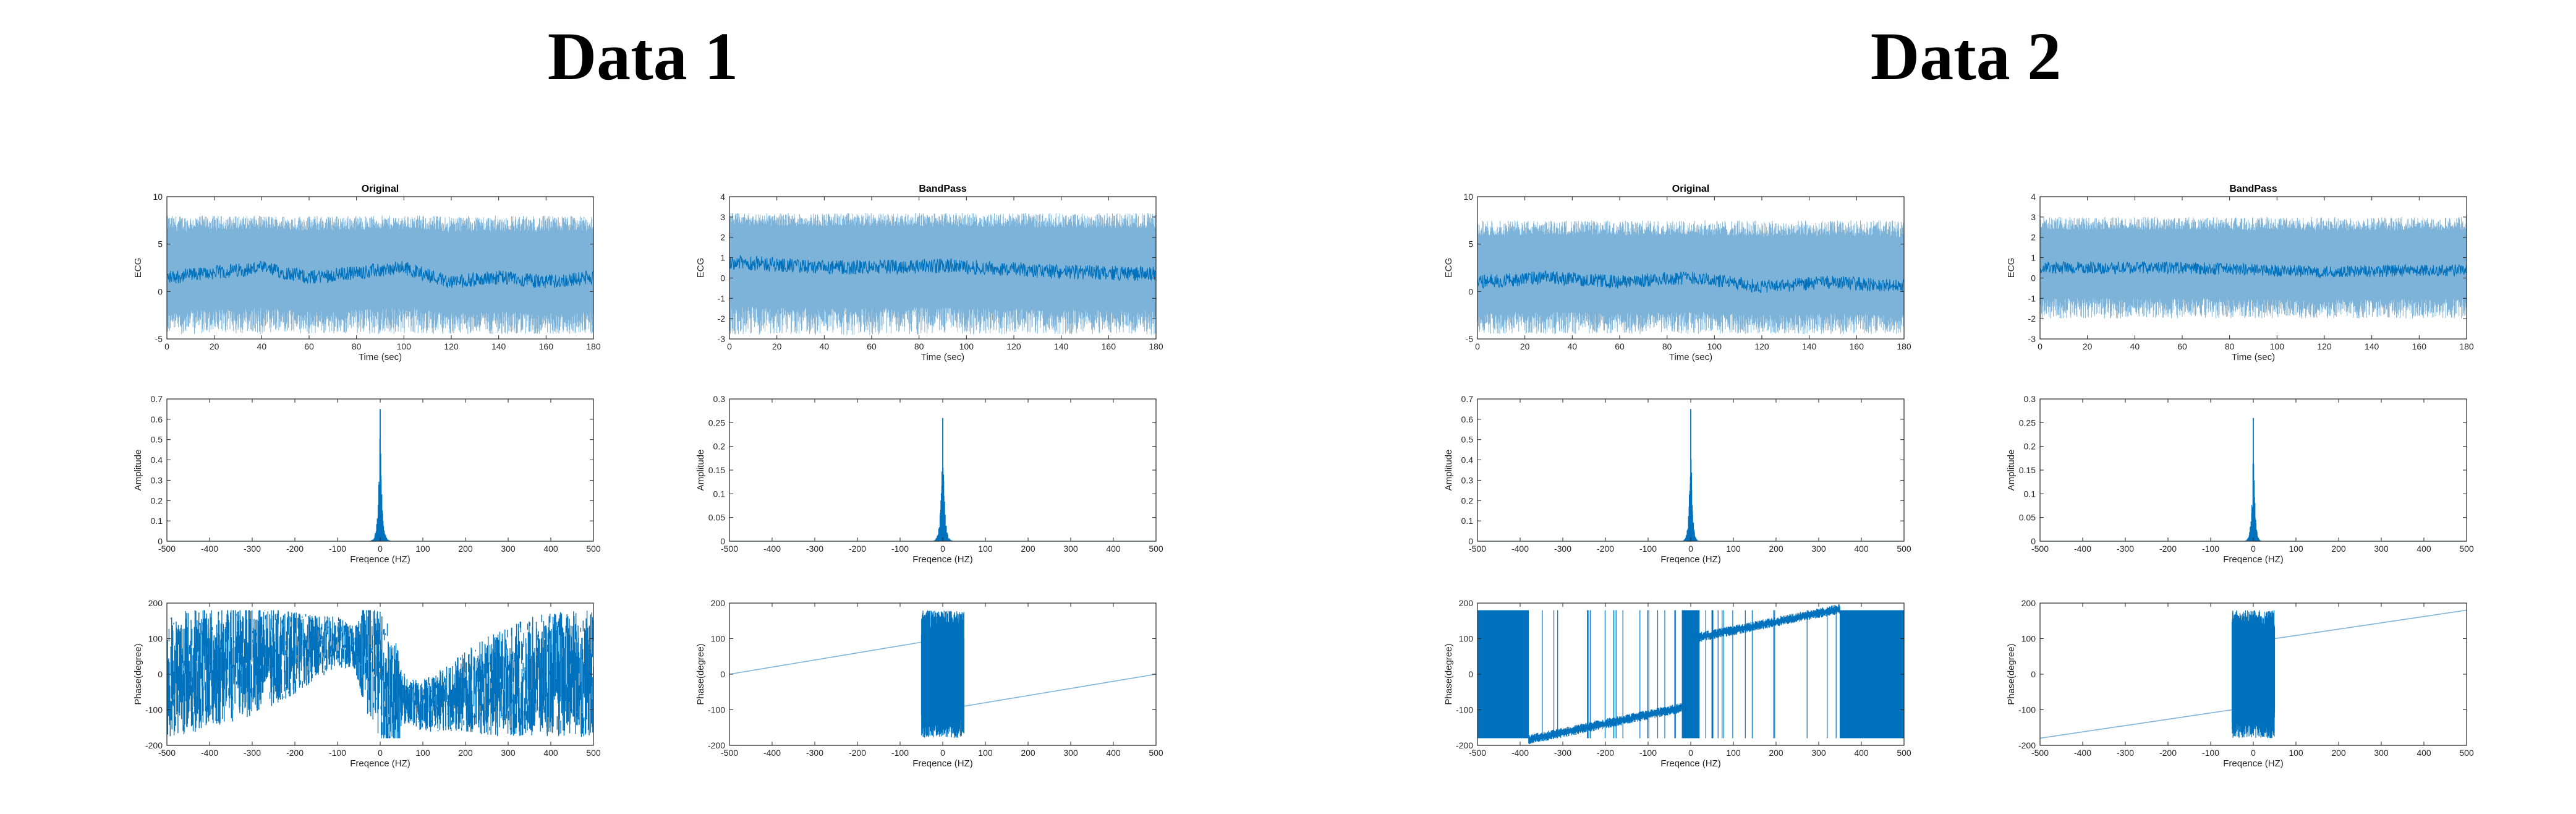  I want to click on y-tick-label: -1, so click(722, 298).